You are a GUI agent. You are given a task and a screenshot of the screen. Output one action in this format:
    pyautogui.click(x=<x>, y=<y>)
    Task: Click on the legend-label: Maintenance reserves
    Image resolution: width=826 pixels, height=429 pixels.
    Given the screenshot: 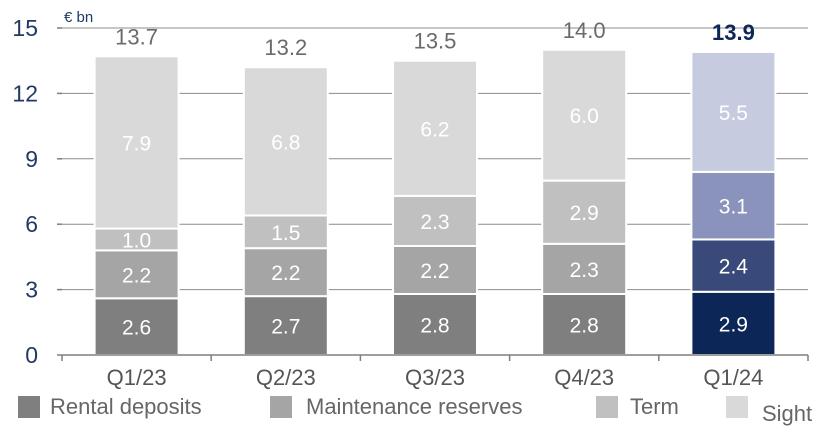 What is the action you would take?
    pyautogui.click(x=414, y=406)
    